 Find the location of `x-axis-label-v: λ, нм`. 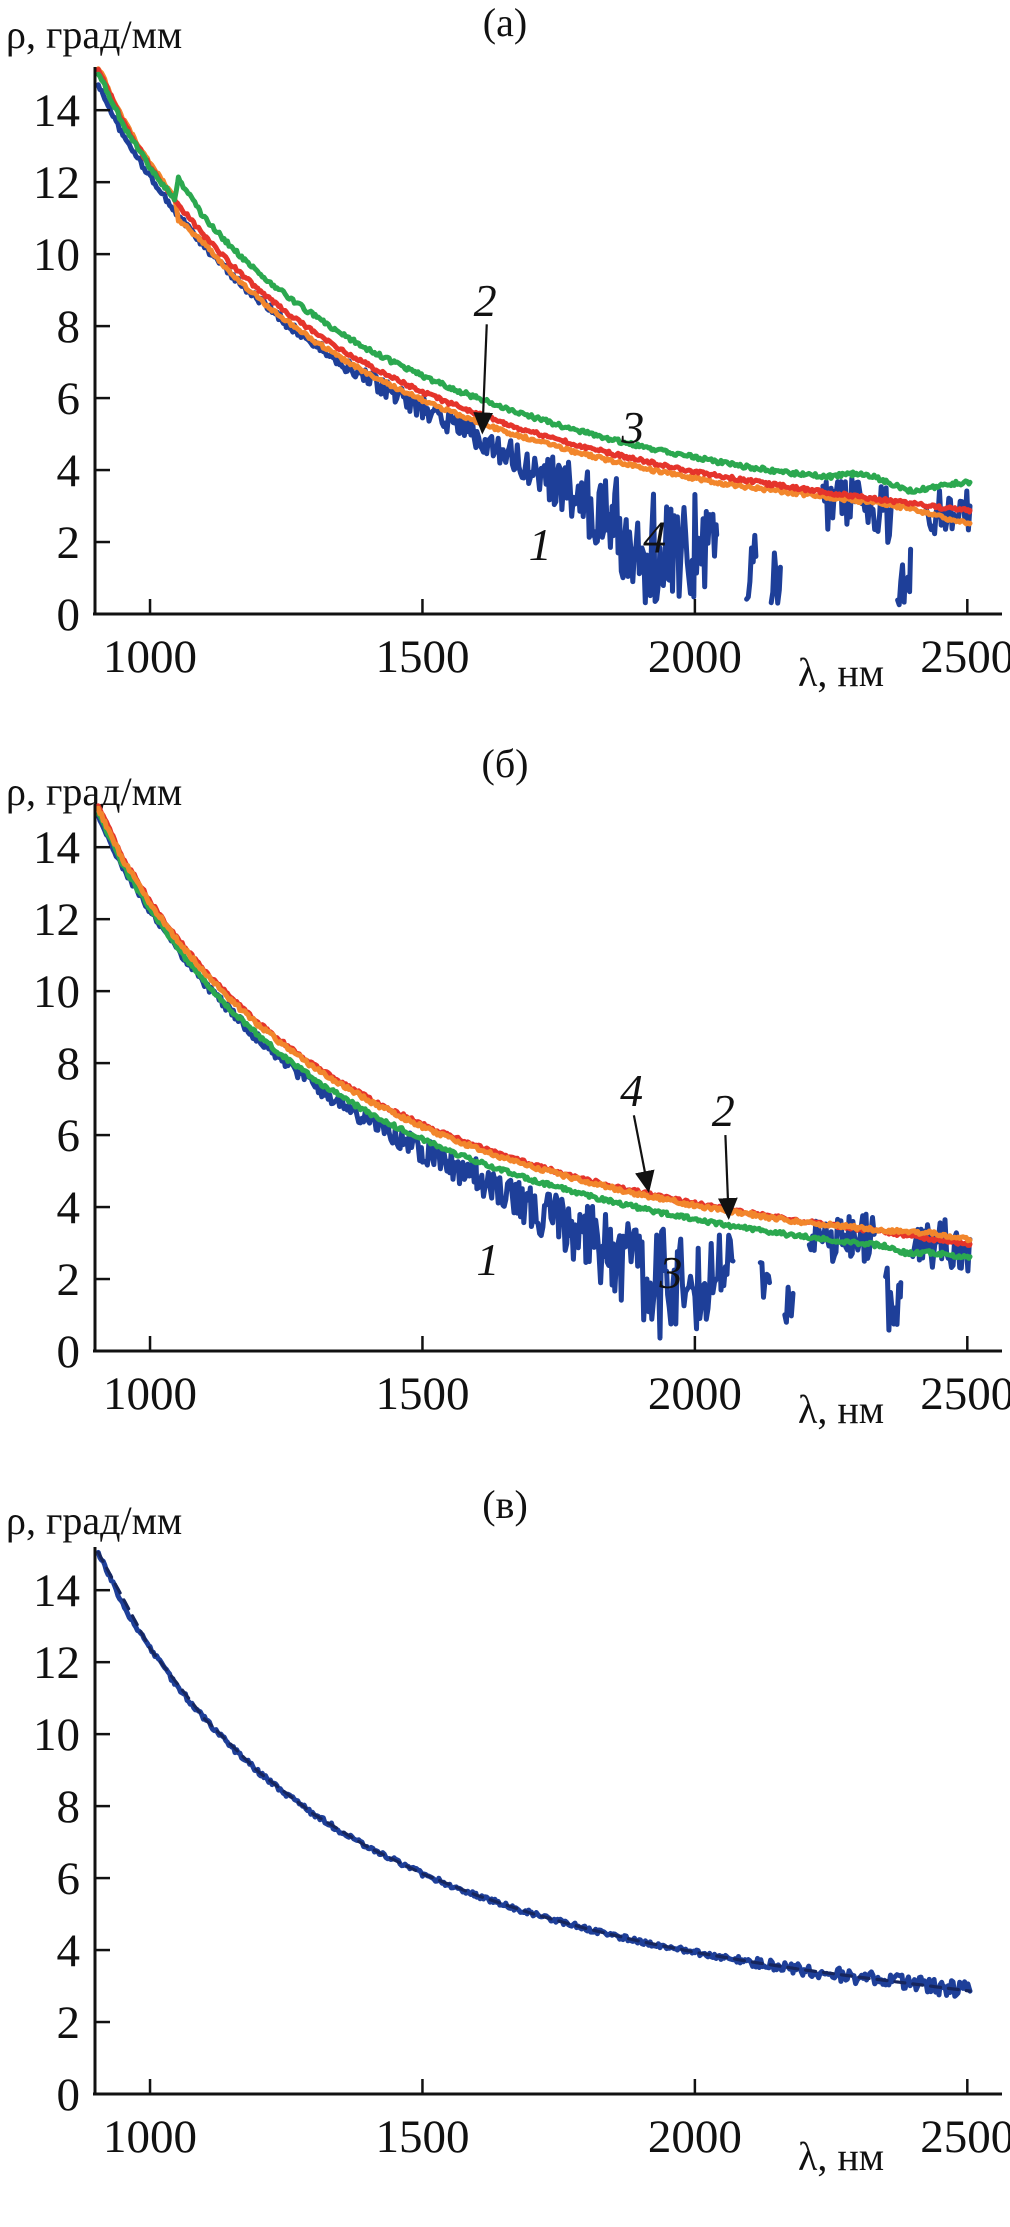

x-axis-label-v: λ, нм is located at coordinates (841, 2156).